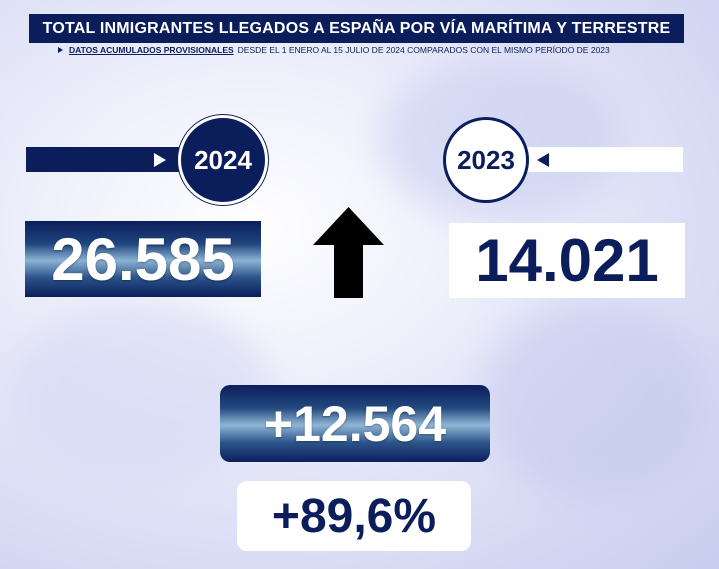 The height and width of the screenshot is (569, 719). Describe the element at coordinates (106, 159) in the screenshot. I see `bar-2024` at that location.